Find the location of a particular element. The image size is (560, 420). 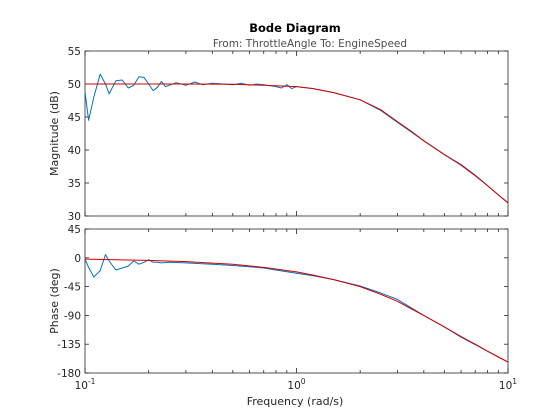

x-tick-label: 10⁻¹ is located at coordinates (85, 384).